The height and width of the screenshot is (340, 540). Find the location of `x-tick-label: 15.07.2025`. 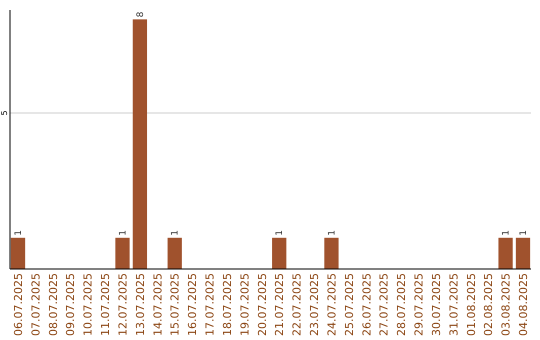

x-tick-label: 15.07.2025 is located at coordinates (175, 304).